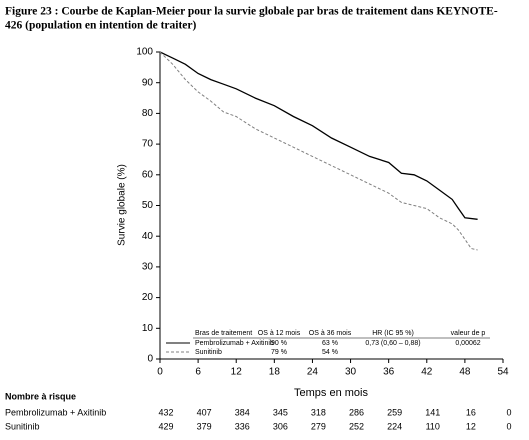  I want to click on legend-header: valeur de p, so click(468, 333).